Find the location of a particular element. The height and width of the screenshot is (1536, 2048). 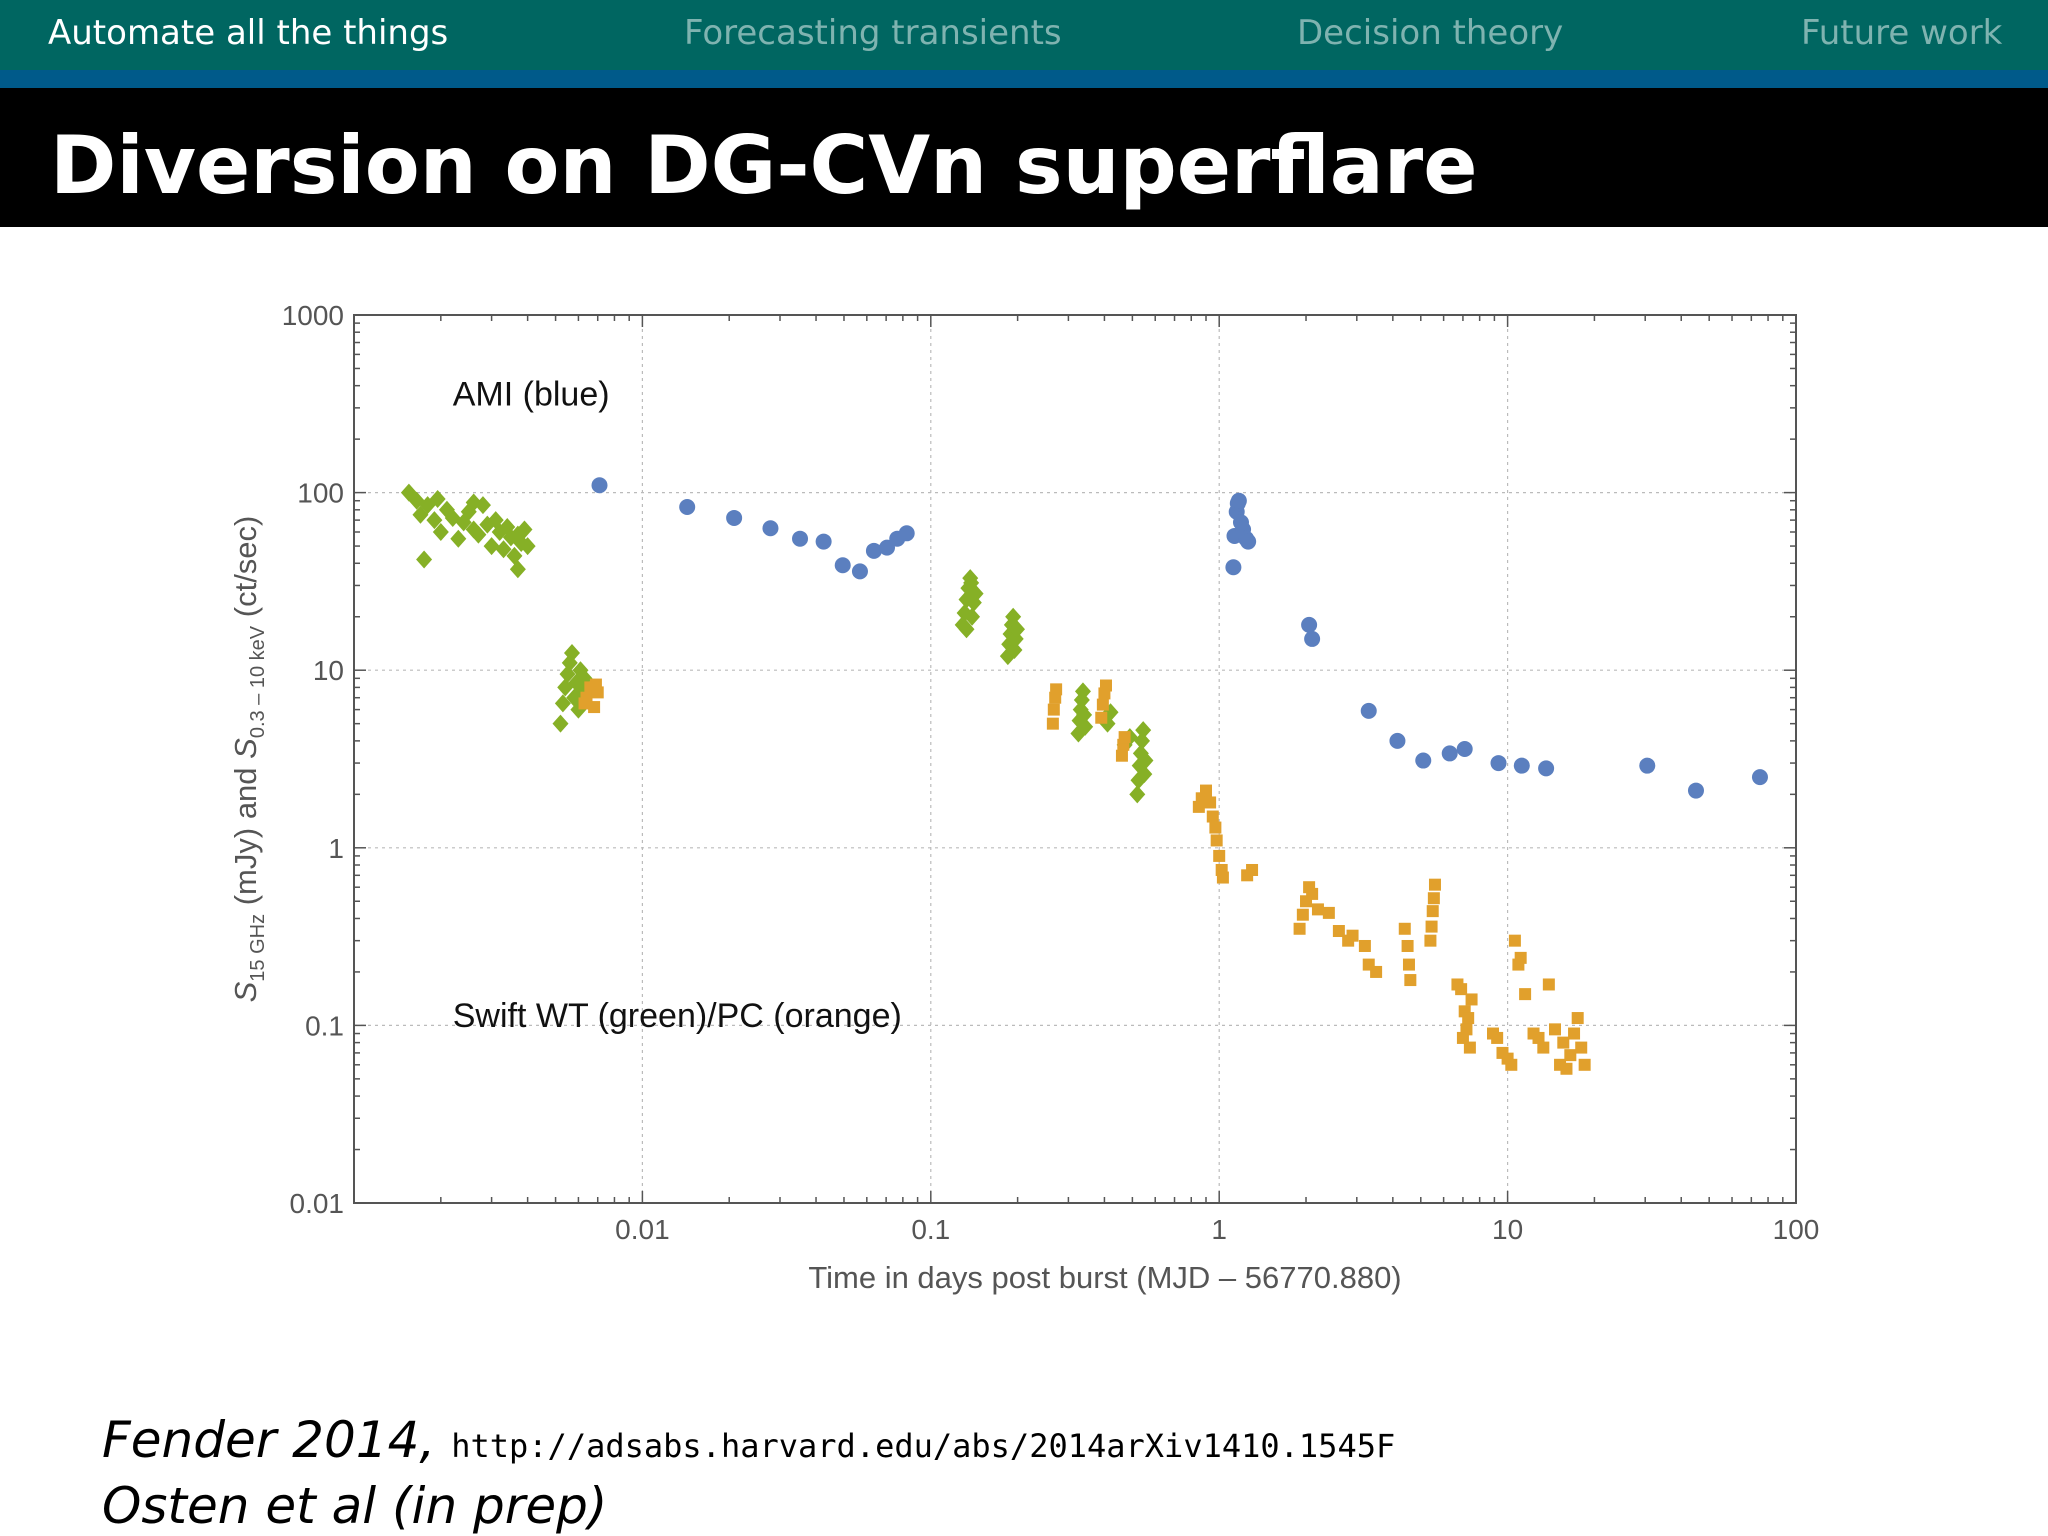

title-bar: Diversion on DG-CVn superflare is located at coordinates (1024, 157).